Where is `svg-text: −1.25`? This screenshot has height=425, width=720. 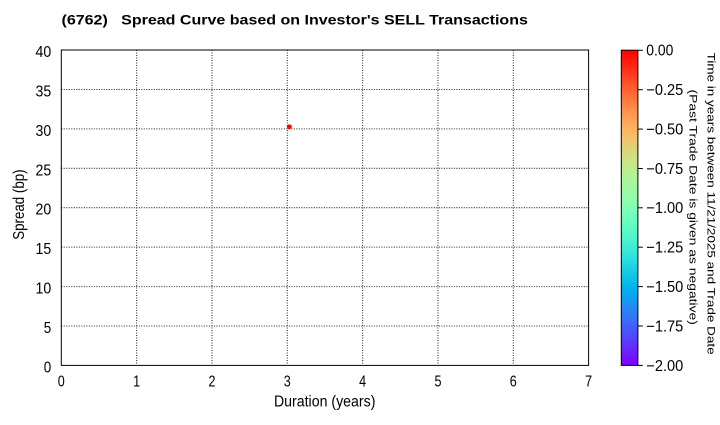 svg-text: −1.25 is located at coordinates (664, 248).